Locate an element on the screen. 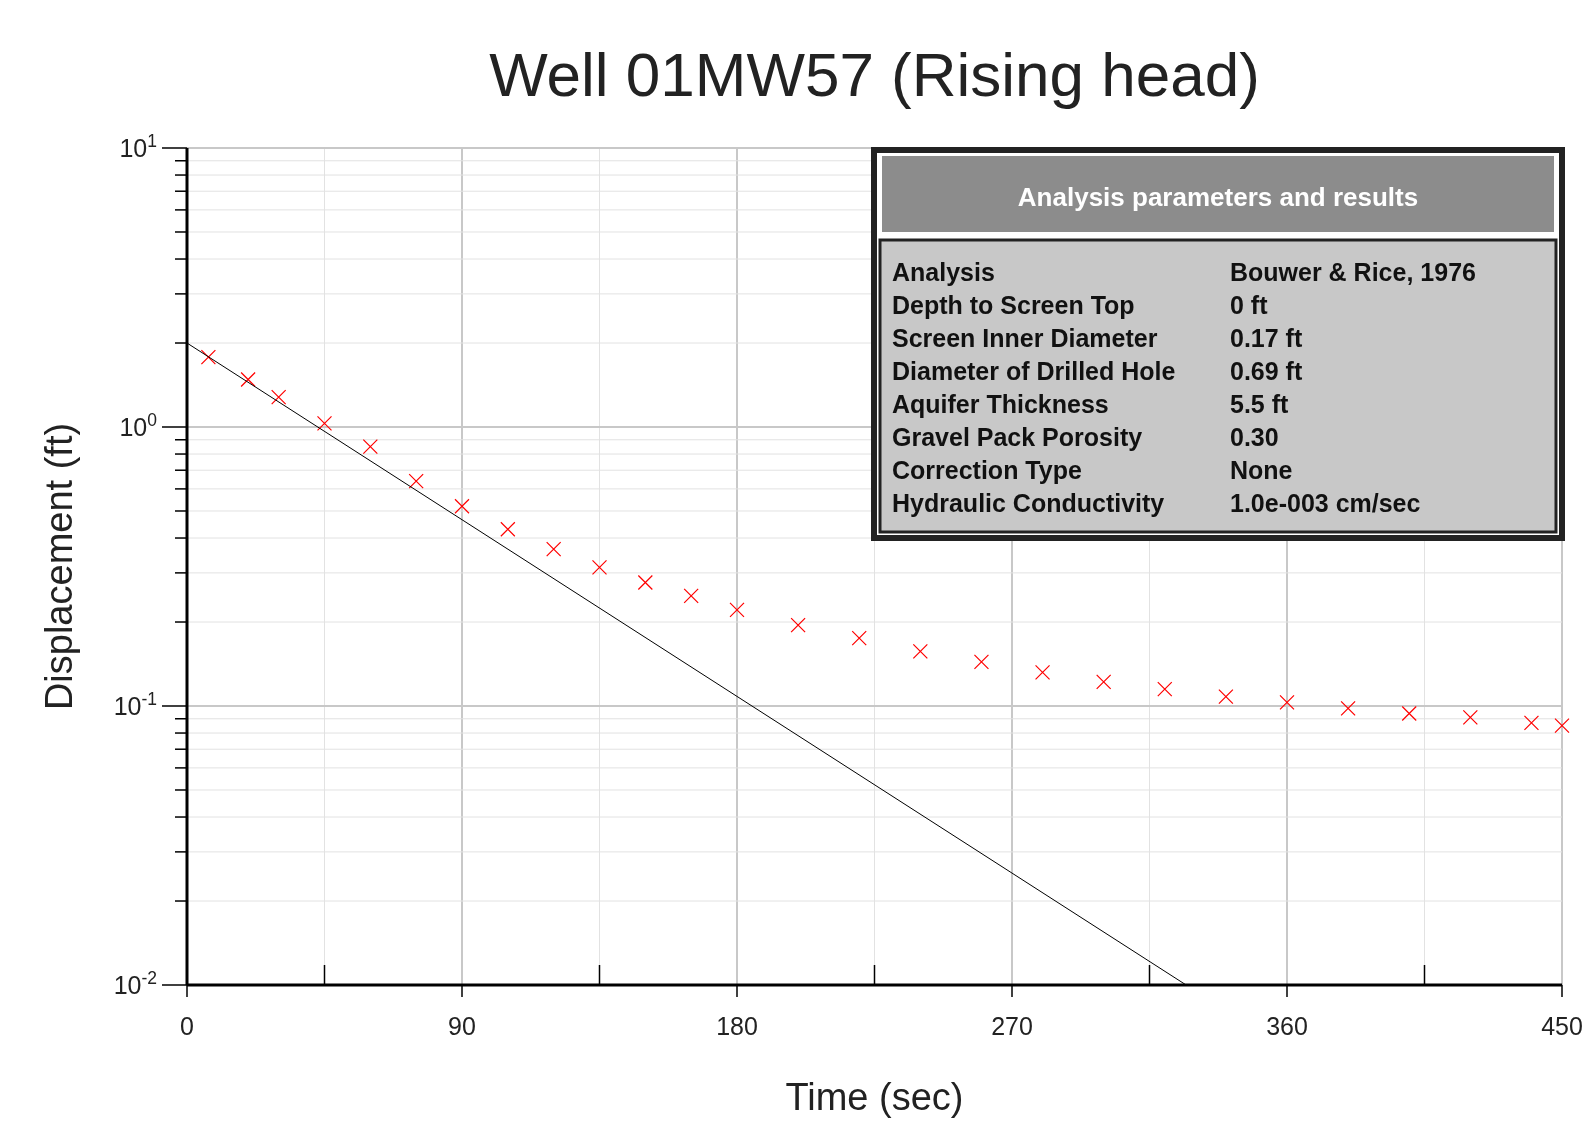  y-tick-label: 10$^{1}$ is located at coordinates (138, 146).